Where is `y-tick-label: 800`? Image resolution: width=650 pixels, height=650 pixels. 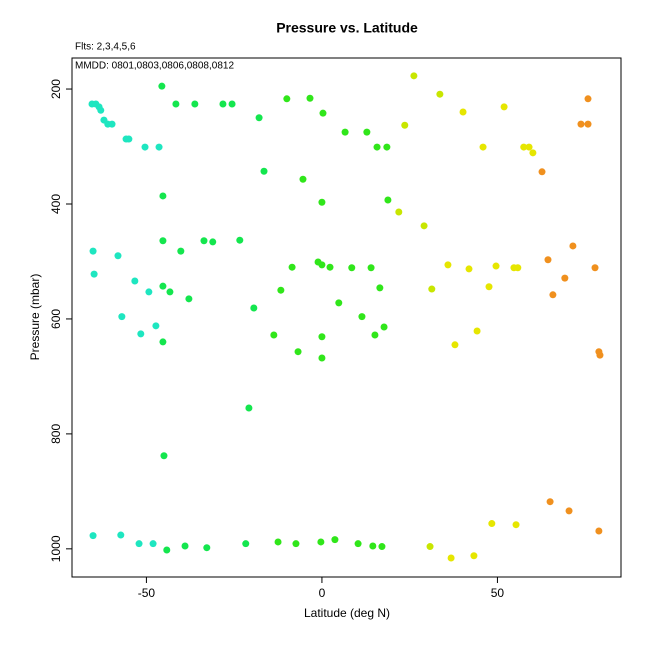 y-tick-label: 800 is located at coordinates (56, 434).